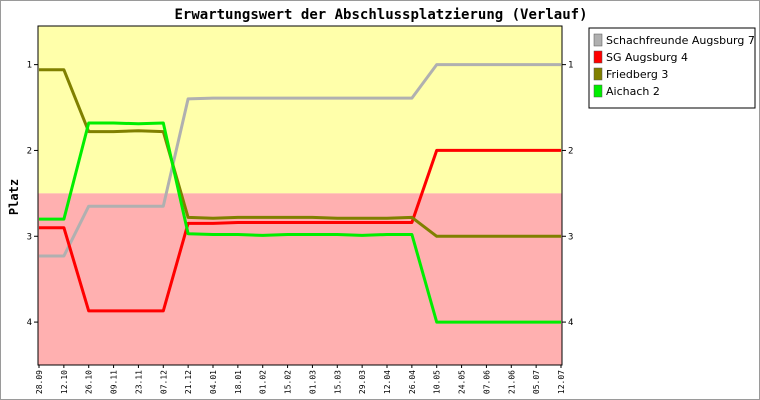  I want to click on y-tick-label-left: 4, so click(29, 323).